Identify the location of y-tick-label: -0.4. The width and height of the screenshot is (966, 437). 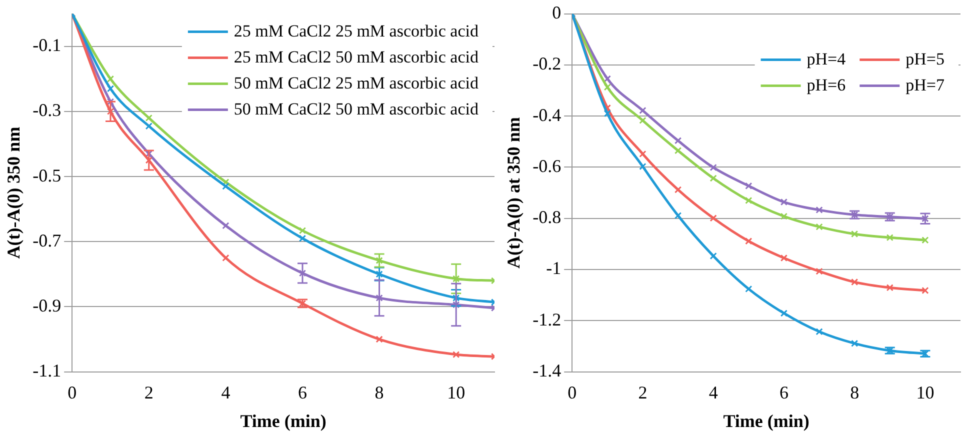
(547, 114).